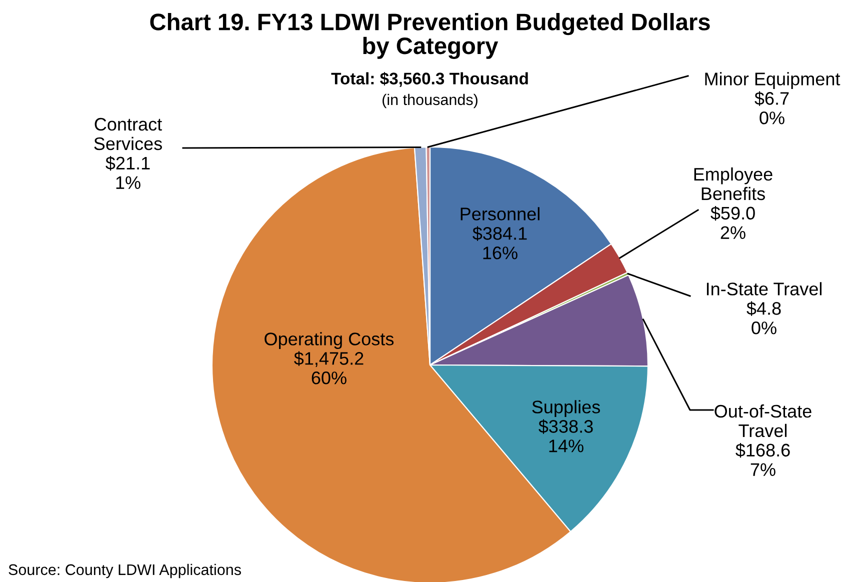 This screenshot has width=857, height=582. What do you see at coordinates (329, 367) in the screenshot?
I see `data-label: $1,475.2 60%` at bounding box center [329, 367].